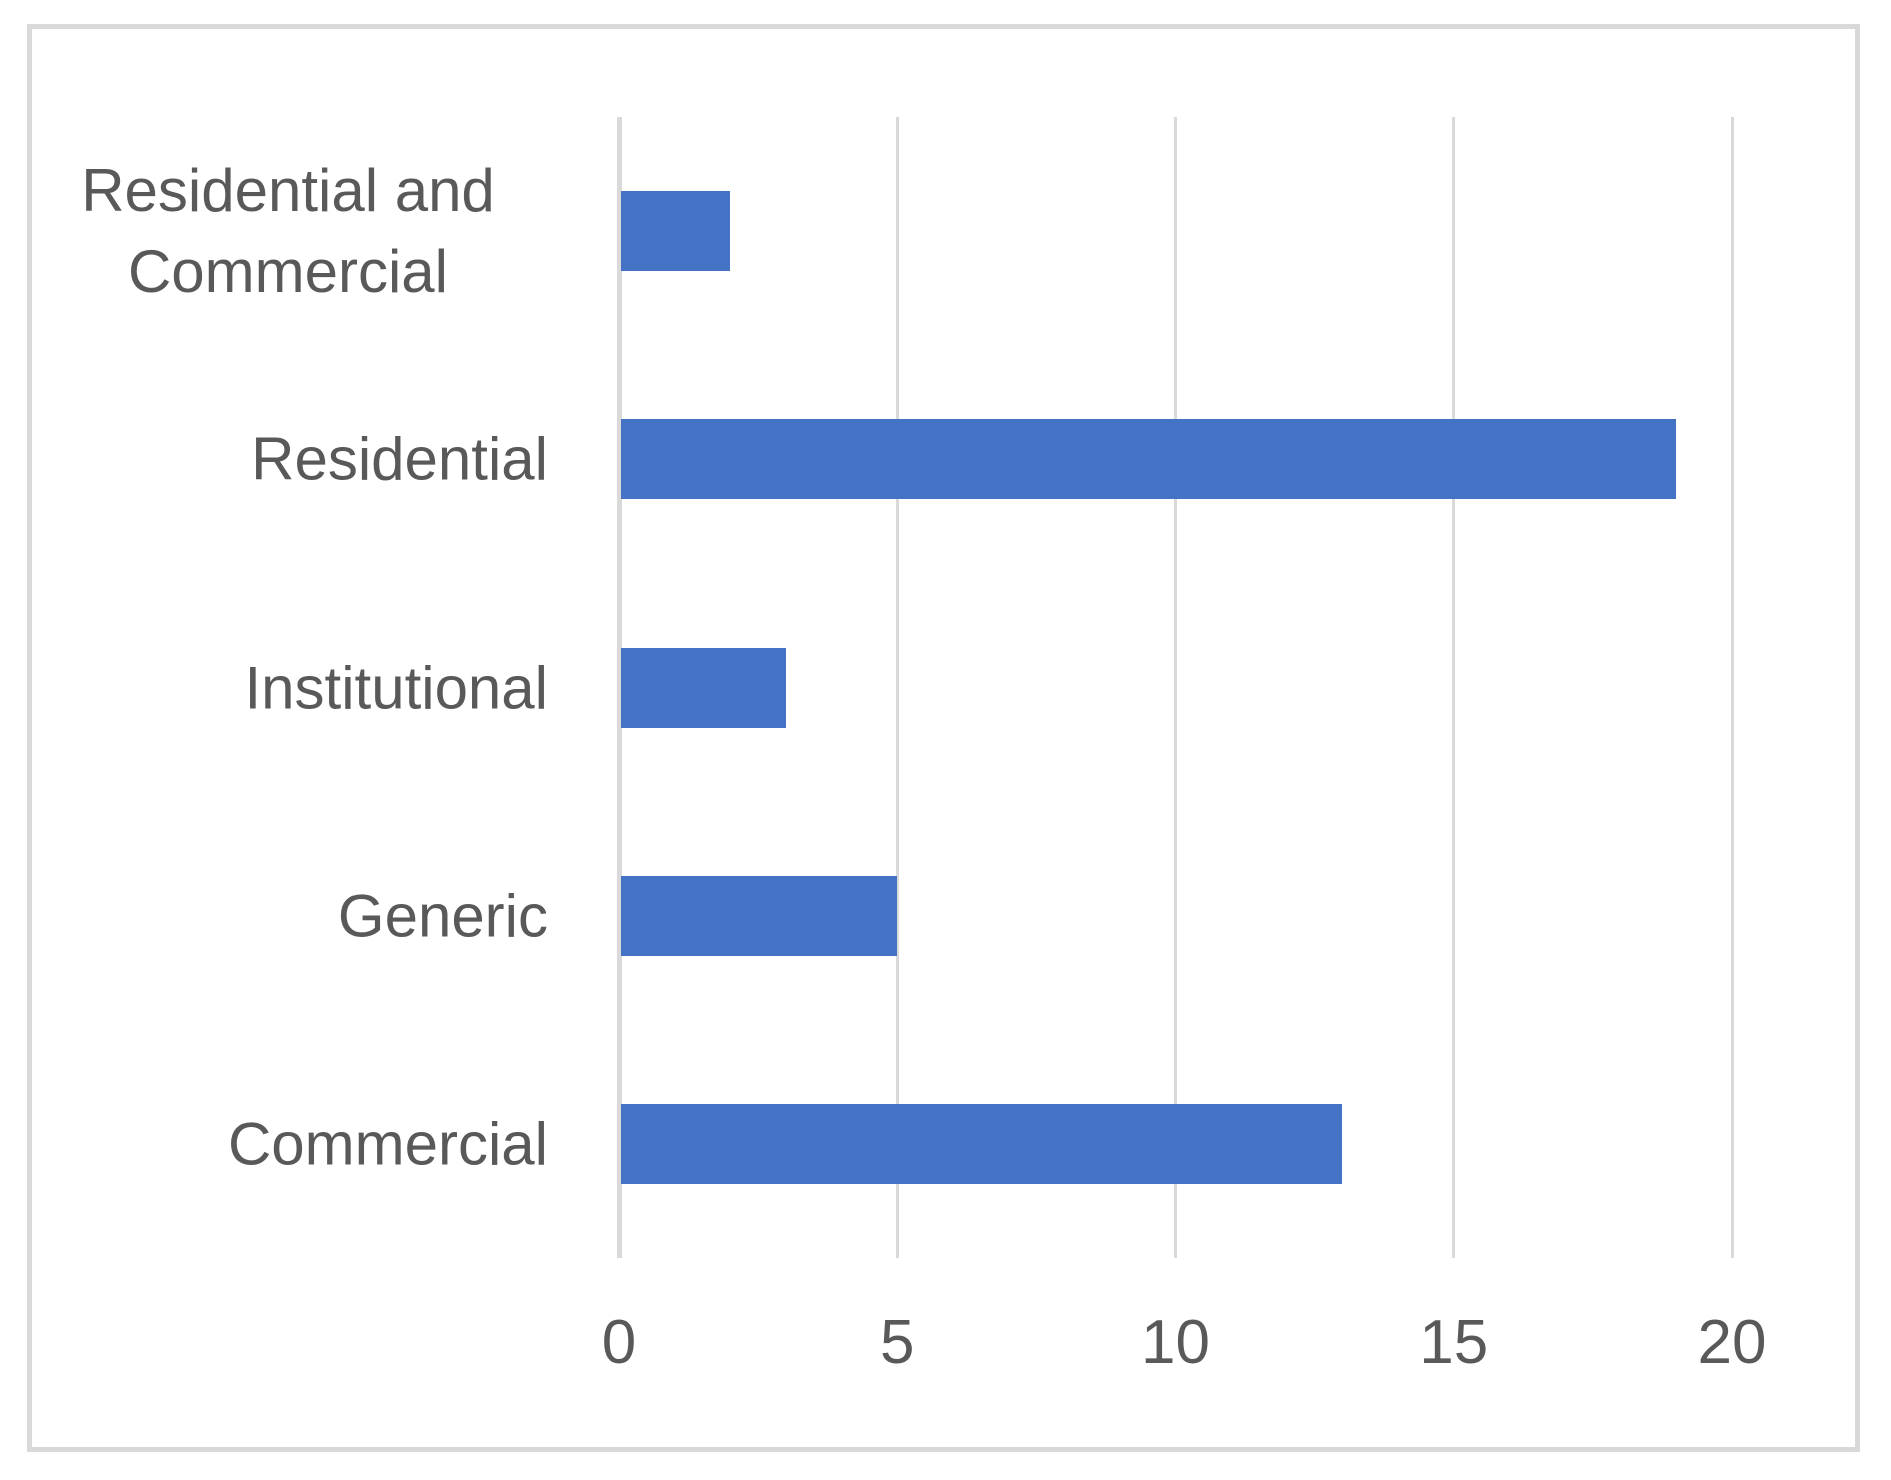  What do you see at coordinates (619, 1342) in the screenshot?
I see `x-tick-label: 0` at bounding box center [619, 1342].